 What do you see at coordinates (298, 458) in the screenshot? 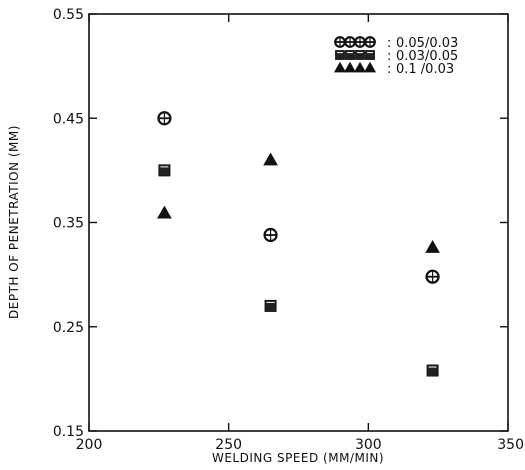
I see `x-axis-title: WELDING SPEED (MM/MIN)` at bounding box center [298, 458].